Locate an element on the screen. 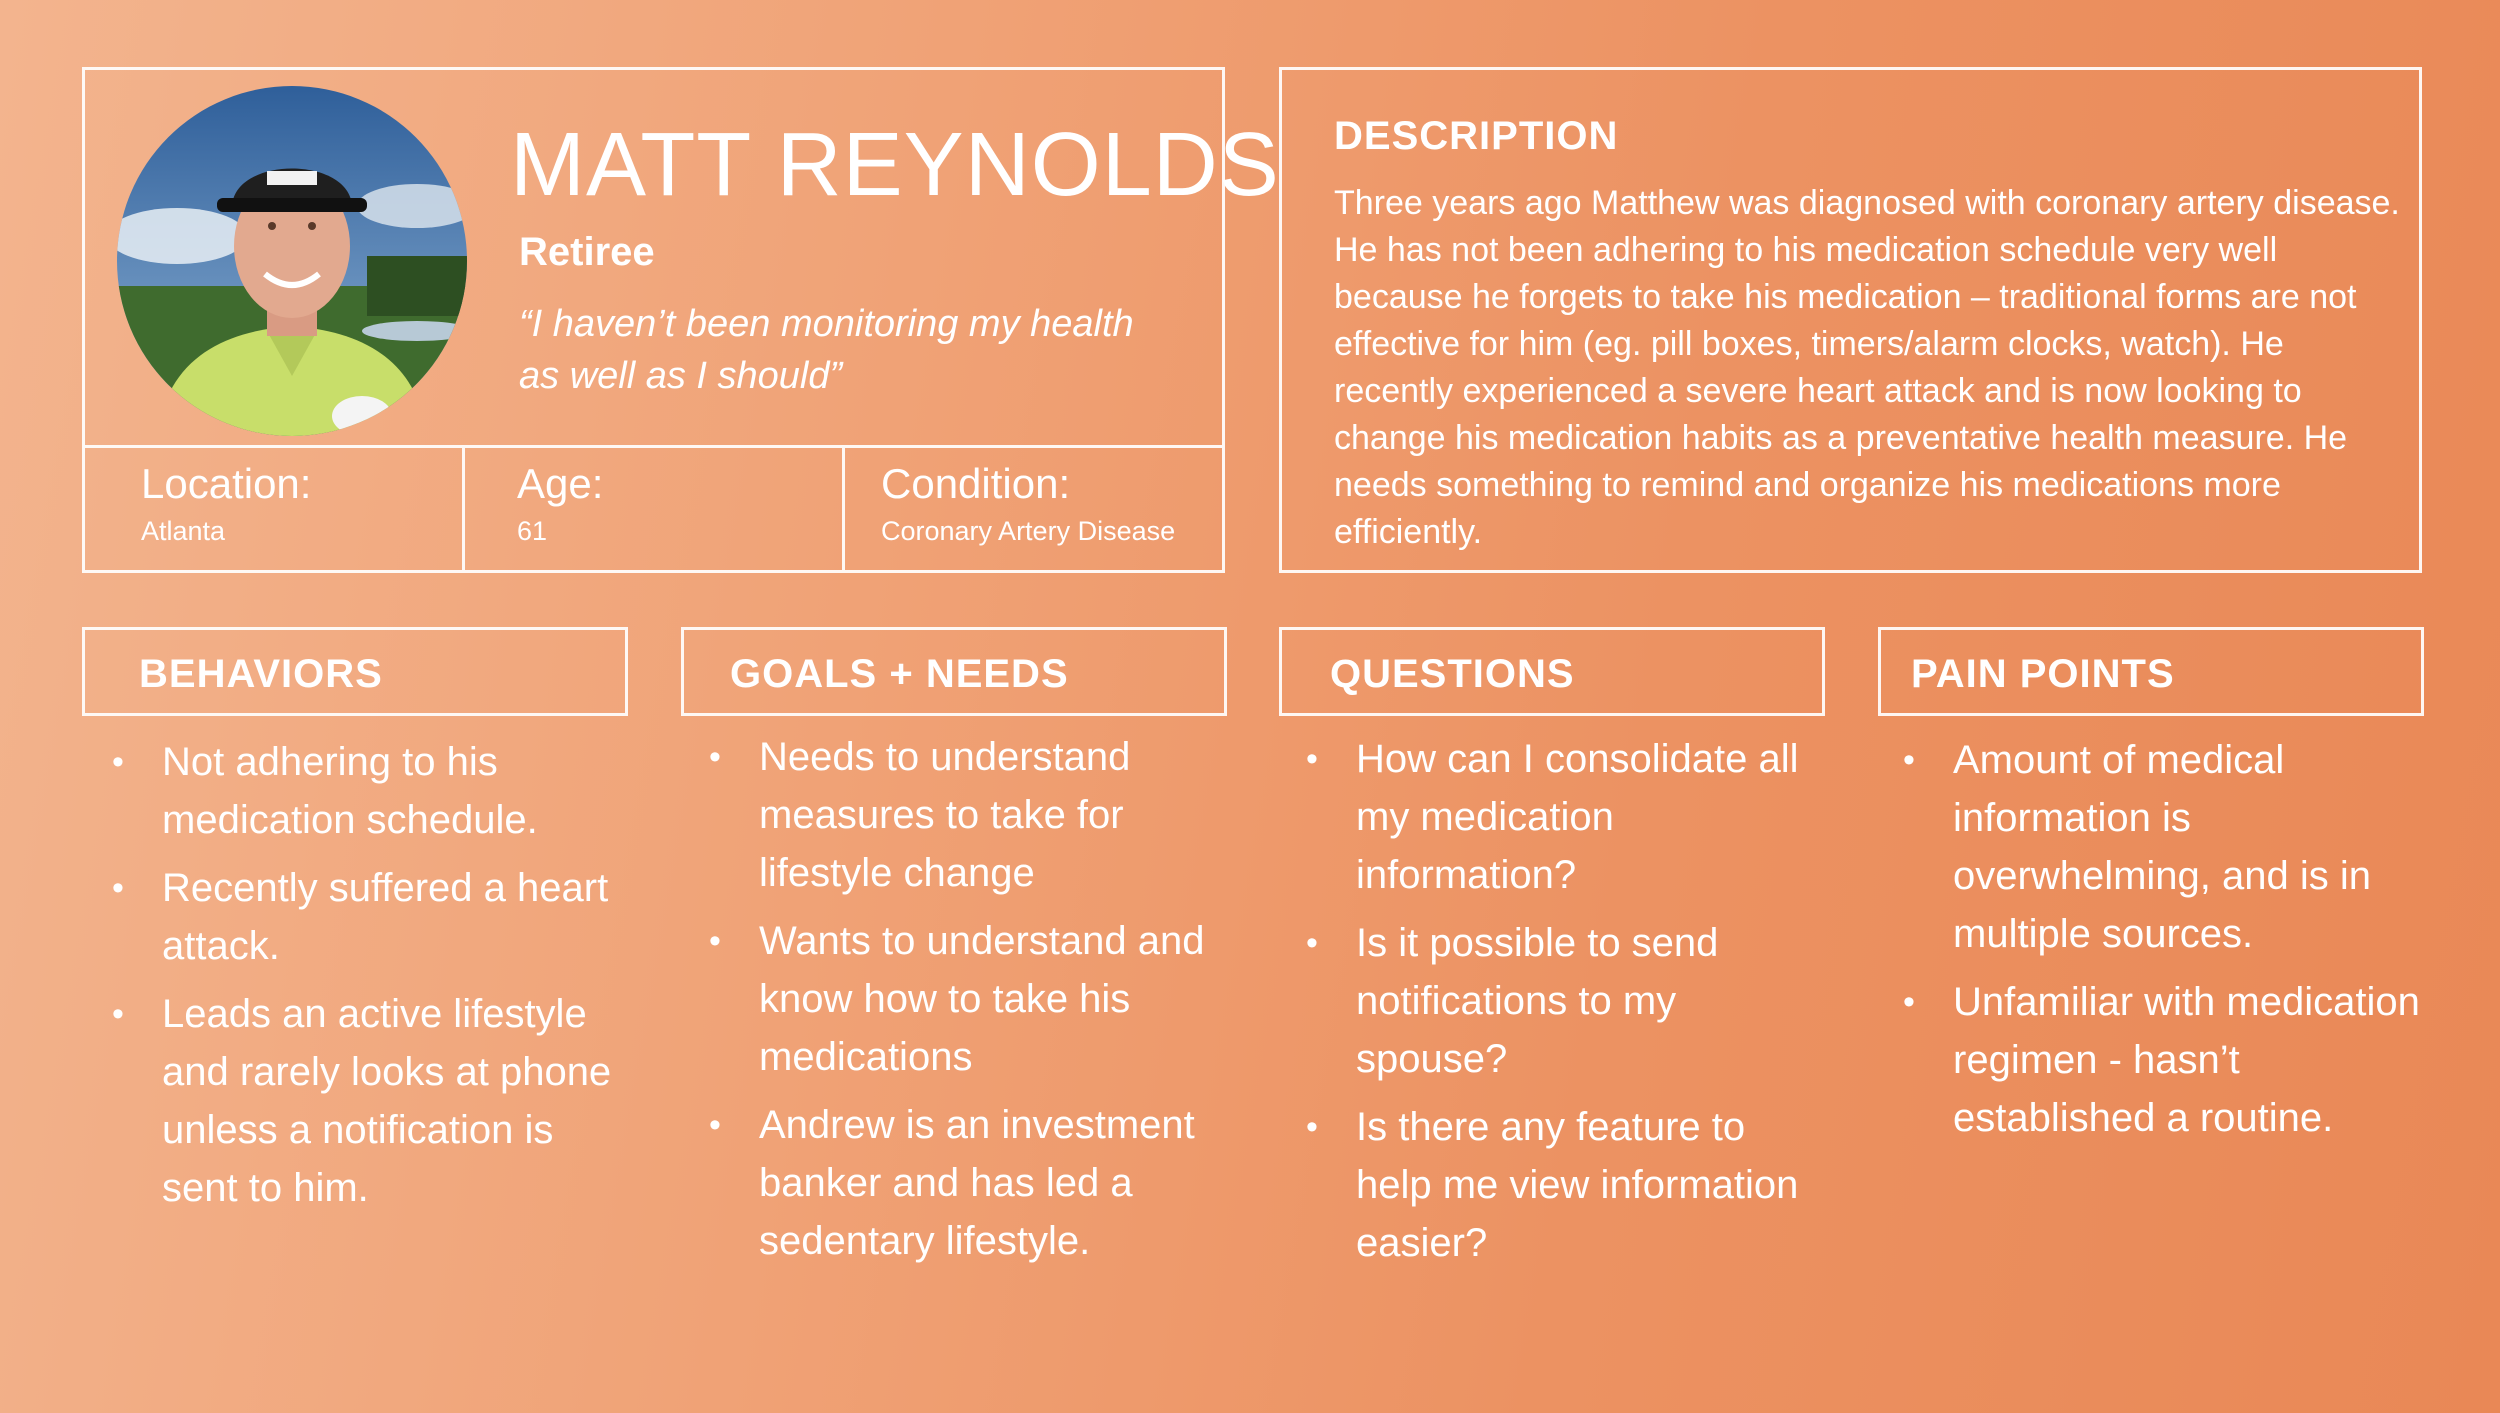  list-item: • Recently suffered a heart attack. is located at coordinates (370, 917).